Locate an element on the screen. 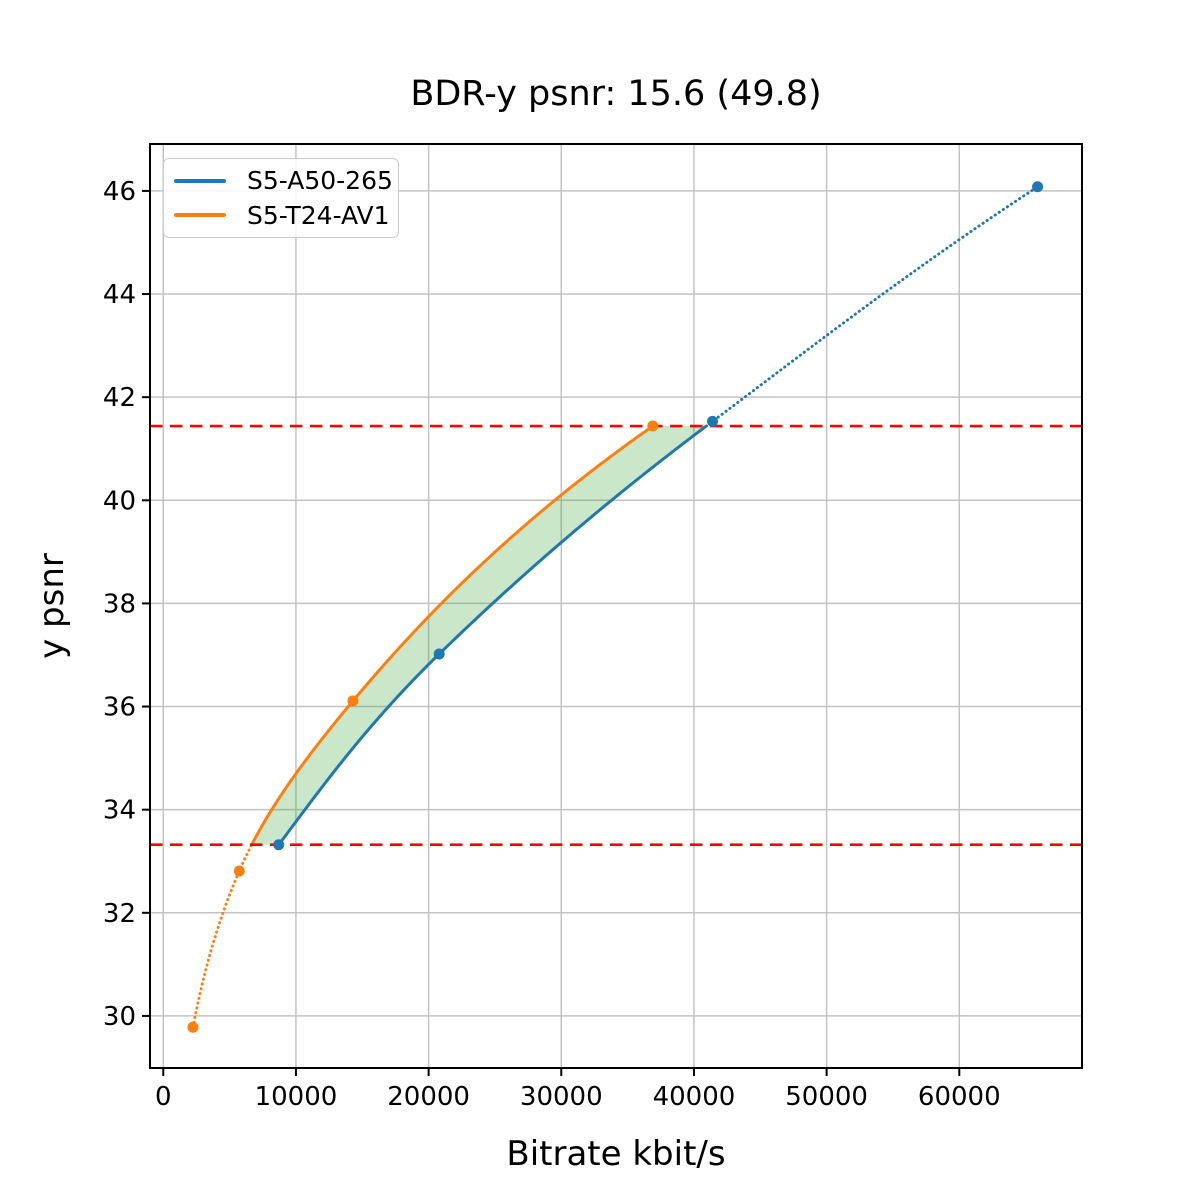 The height and width of the screenshot is (1200, 1200). y-tick-label: 40 is located at coordinates (119, 501).